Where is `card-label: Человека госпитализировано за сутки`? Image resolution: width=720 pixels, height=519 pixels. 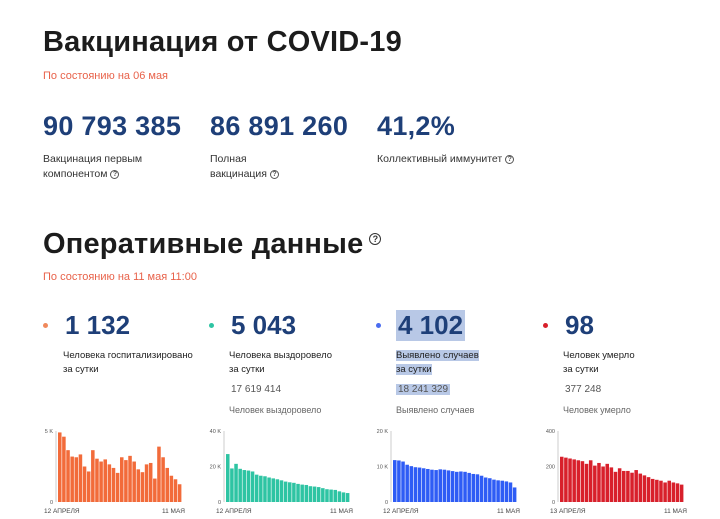 card-label: Человека госпитализировано за сутки is located at coordinates (128, 363).